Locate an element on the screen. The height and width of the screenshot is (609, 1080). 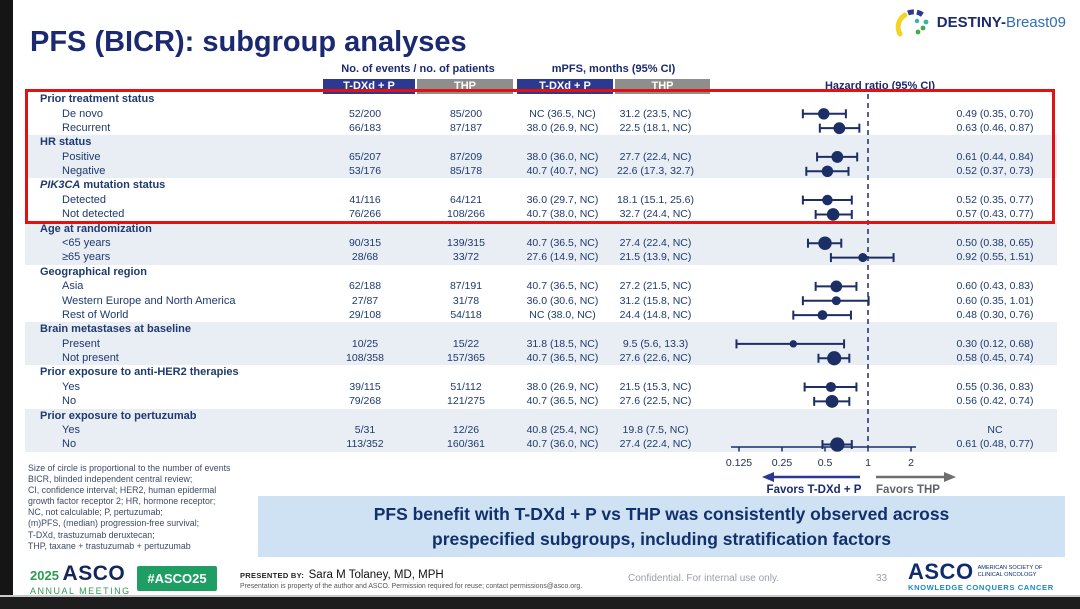
footnote-line: THP, taxane + trastuzumab + pertuzumab is located at coordinates (109, 545).